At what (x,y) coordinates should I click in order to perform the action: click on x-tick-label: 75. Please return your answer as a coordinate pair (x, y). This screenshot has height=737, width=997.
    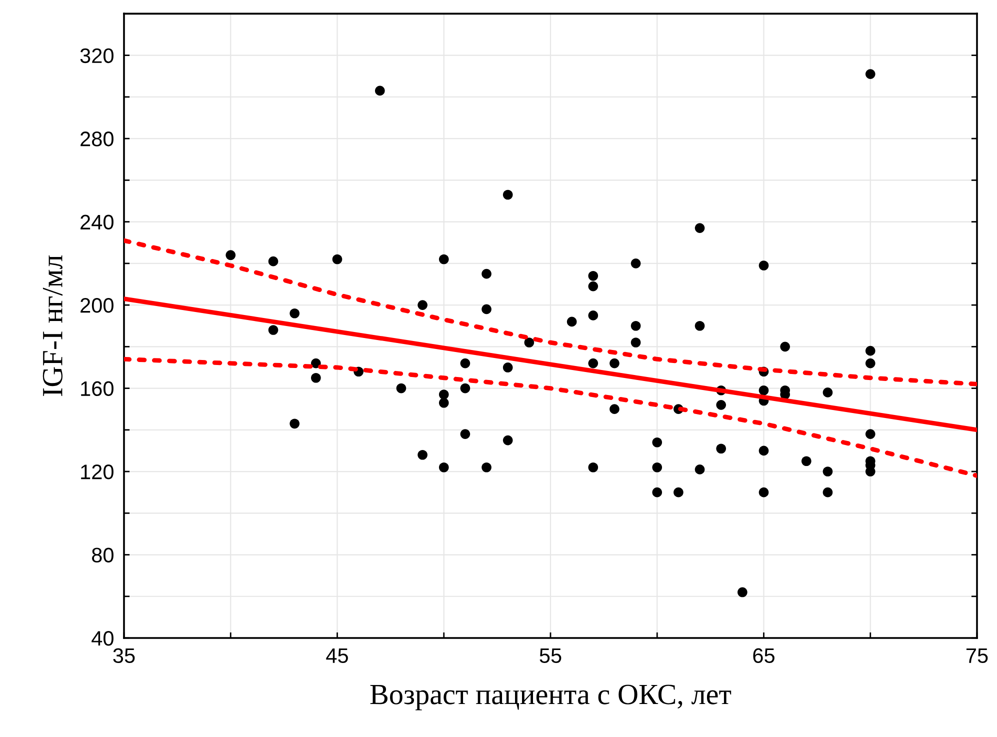
    Looking at the image, I should click on (977, 656).